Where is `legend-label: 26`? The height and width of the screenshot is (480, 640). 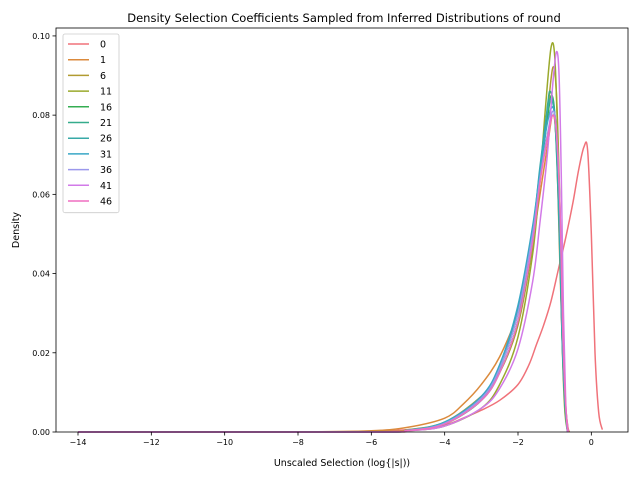
legend-label: 26 is located at coordinates (106, 139).